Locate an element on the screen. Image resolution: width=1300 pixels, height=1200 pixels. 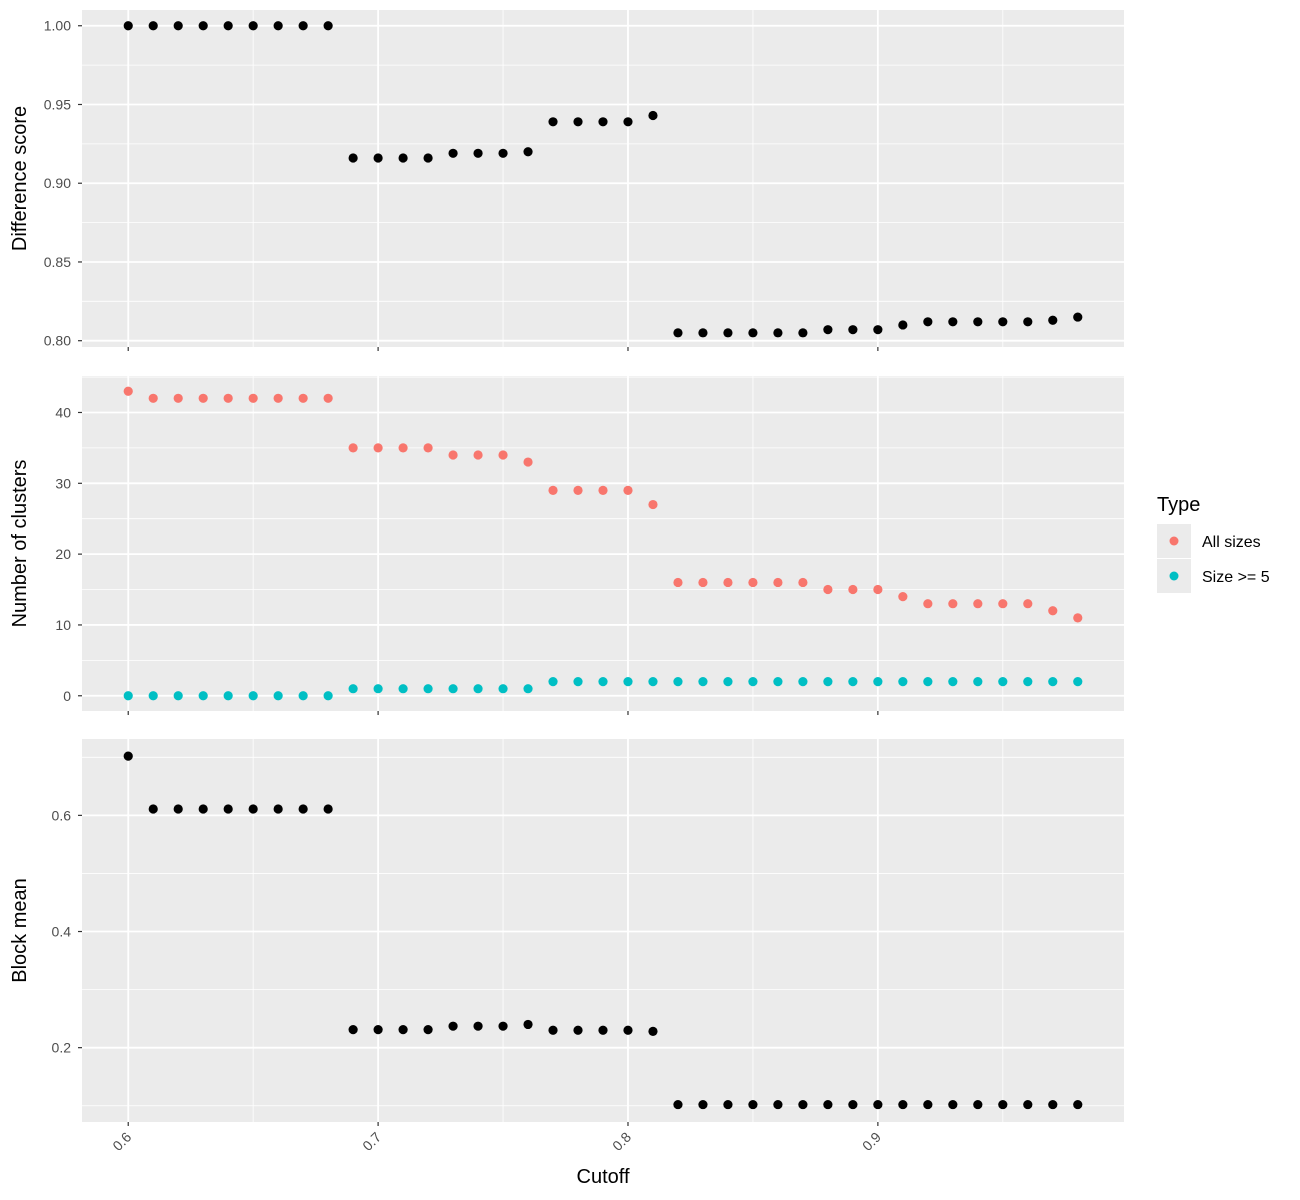
y-tick-label: 0.85 is located at coordinates (57, 262).